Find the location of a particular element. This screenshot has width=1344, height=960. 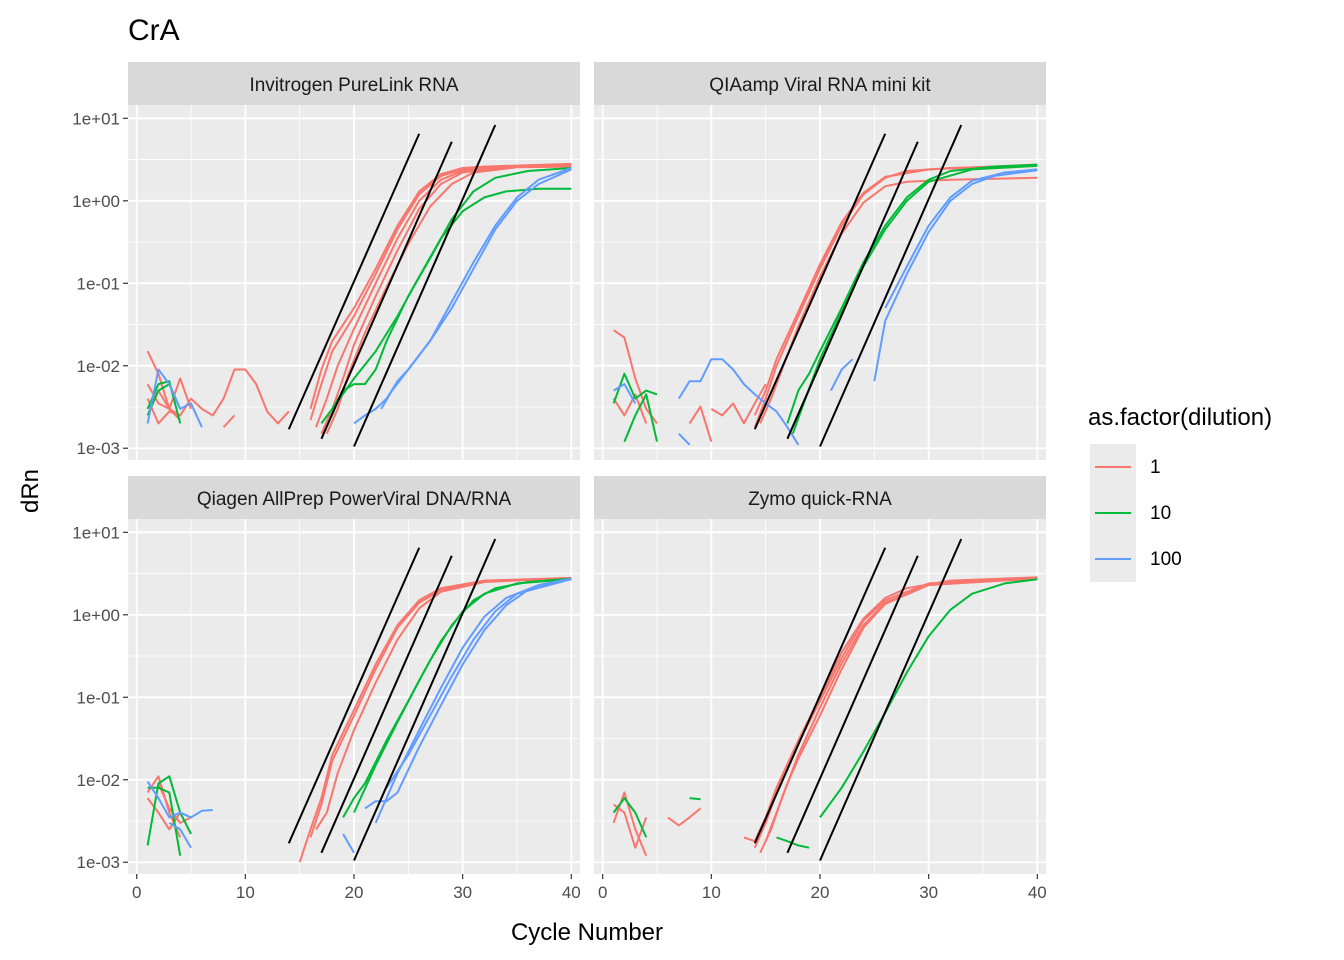

legend-key-100: 100 is located at coordinates (1136, 559).